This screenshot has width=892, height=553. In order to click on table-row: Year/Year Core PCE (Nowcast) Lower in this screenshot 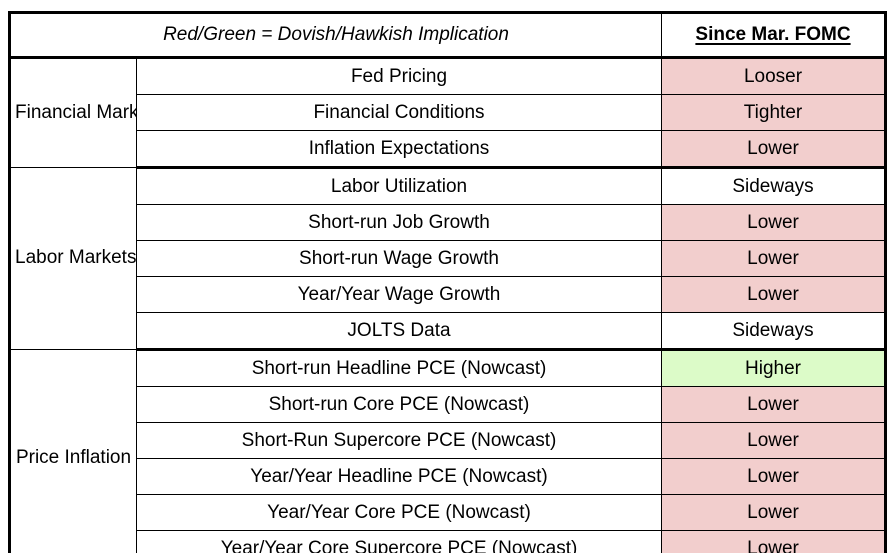, I will do `click(448, 512)`.